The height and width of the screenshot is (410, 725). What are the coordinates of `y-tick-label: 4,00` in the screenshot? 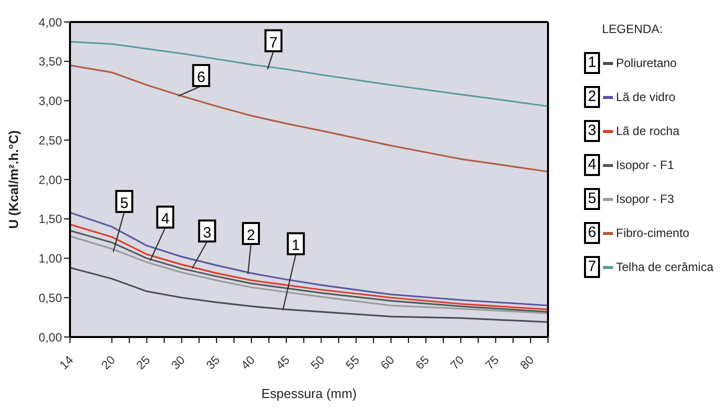 It's located at (50, 22).